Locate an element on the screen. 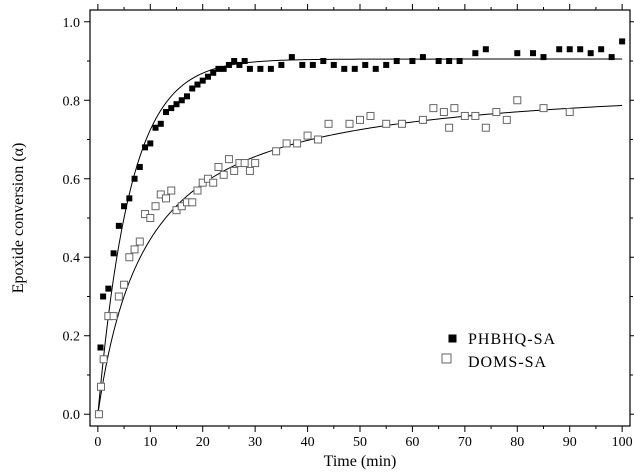  y-tick-label: 0.4 is located at coordinates (72, 258).